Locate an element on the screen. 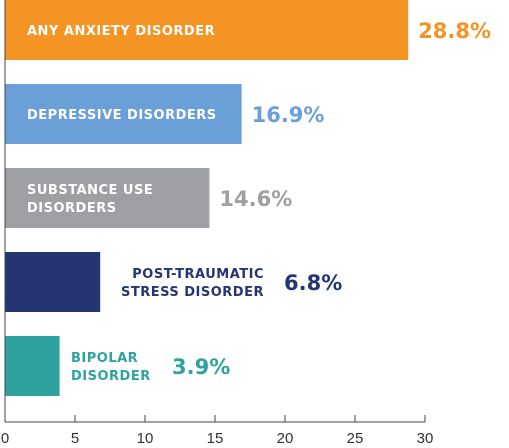  value-label-5: 3.9% is located at coordinates (201, 367).